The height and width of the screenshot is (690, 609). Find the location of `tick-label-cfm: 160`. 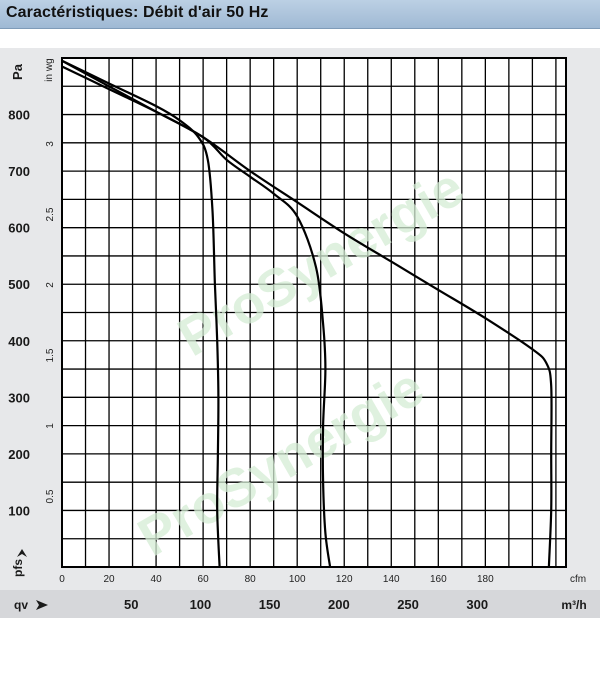

tick-label-cfm: 160 is located at coordinates (438, 579).